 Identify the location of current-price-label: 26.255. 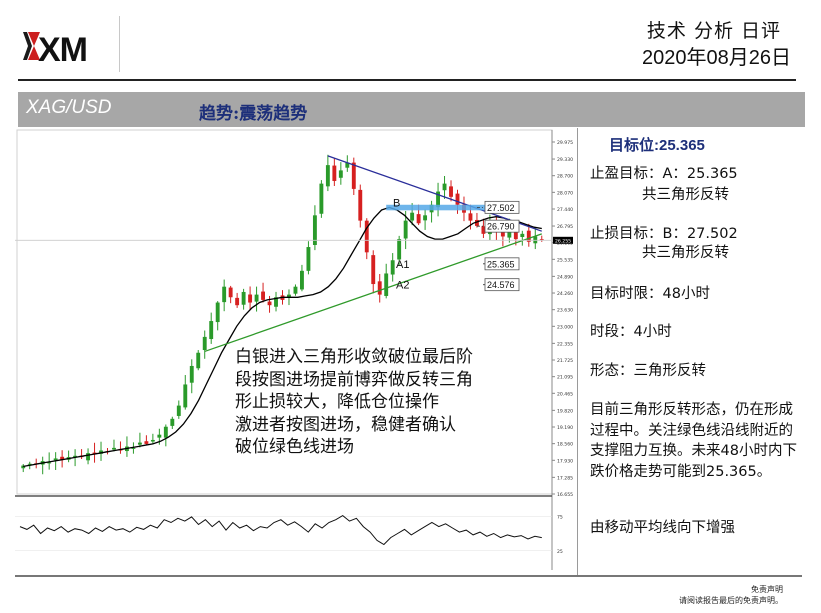
(563, 241).